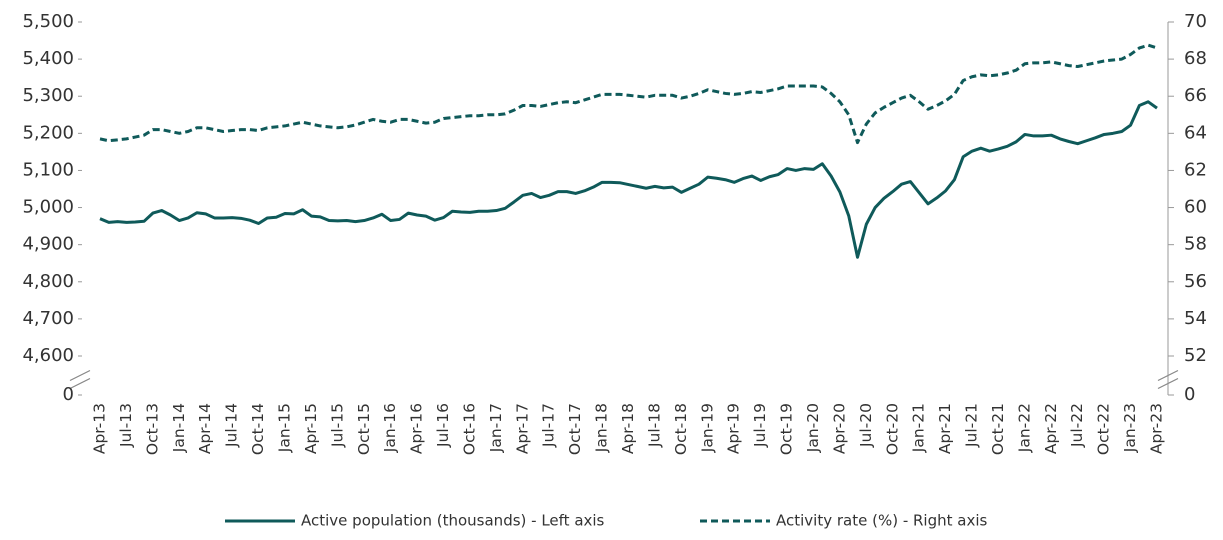 This screenshot has height=540, width=1223. Describe the element at coordinates (1195, 132) in the screenshot. I see `y2-tick-label: 64` at that location.